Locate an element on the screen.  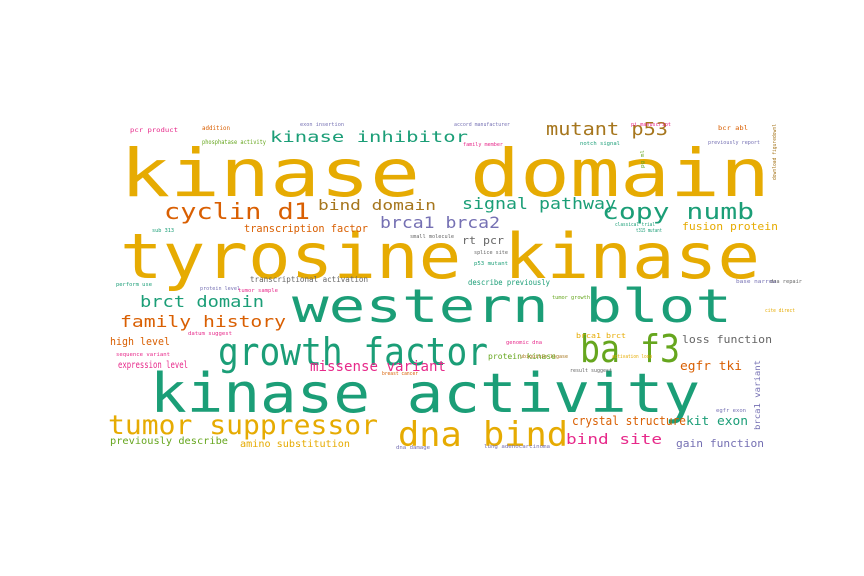
cloud-word: download figuredownl is located at coordinates (775, 152).